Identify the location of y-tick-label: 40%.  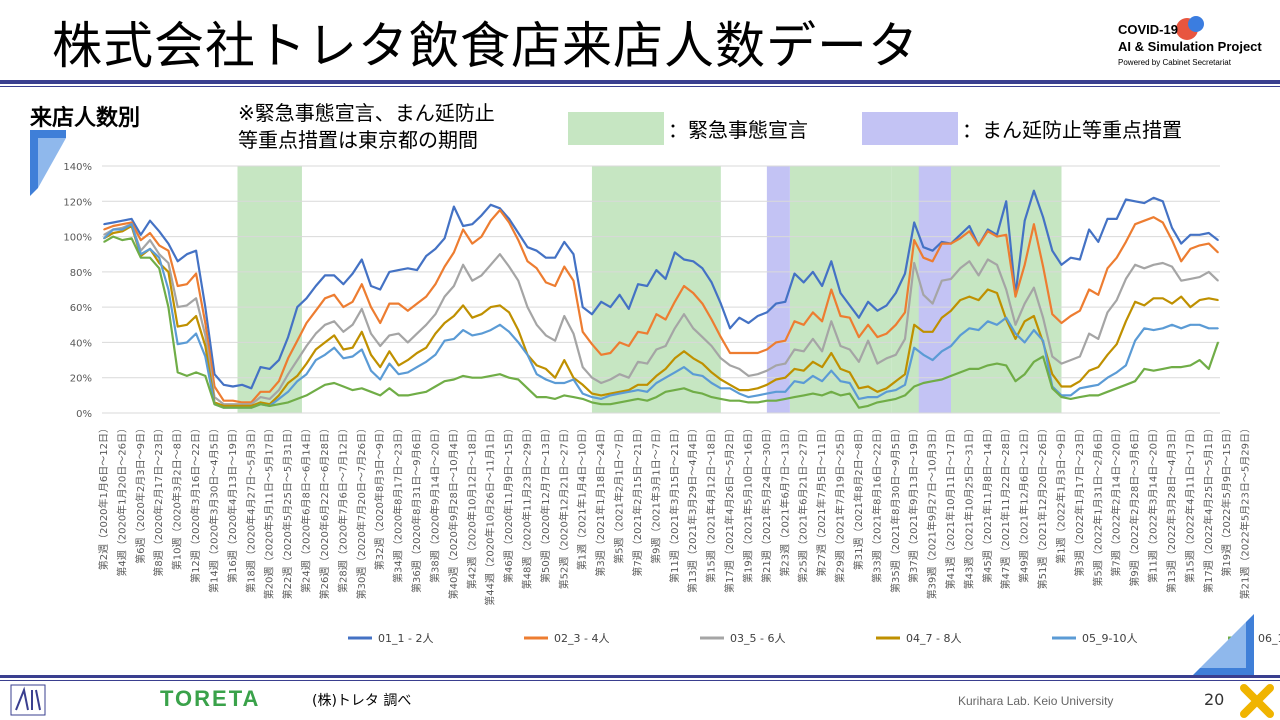
(81, 343).